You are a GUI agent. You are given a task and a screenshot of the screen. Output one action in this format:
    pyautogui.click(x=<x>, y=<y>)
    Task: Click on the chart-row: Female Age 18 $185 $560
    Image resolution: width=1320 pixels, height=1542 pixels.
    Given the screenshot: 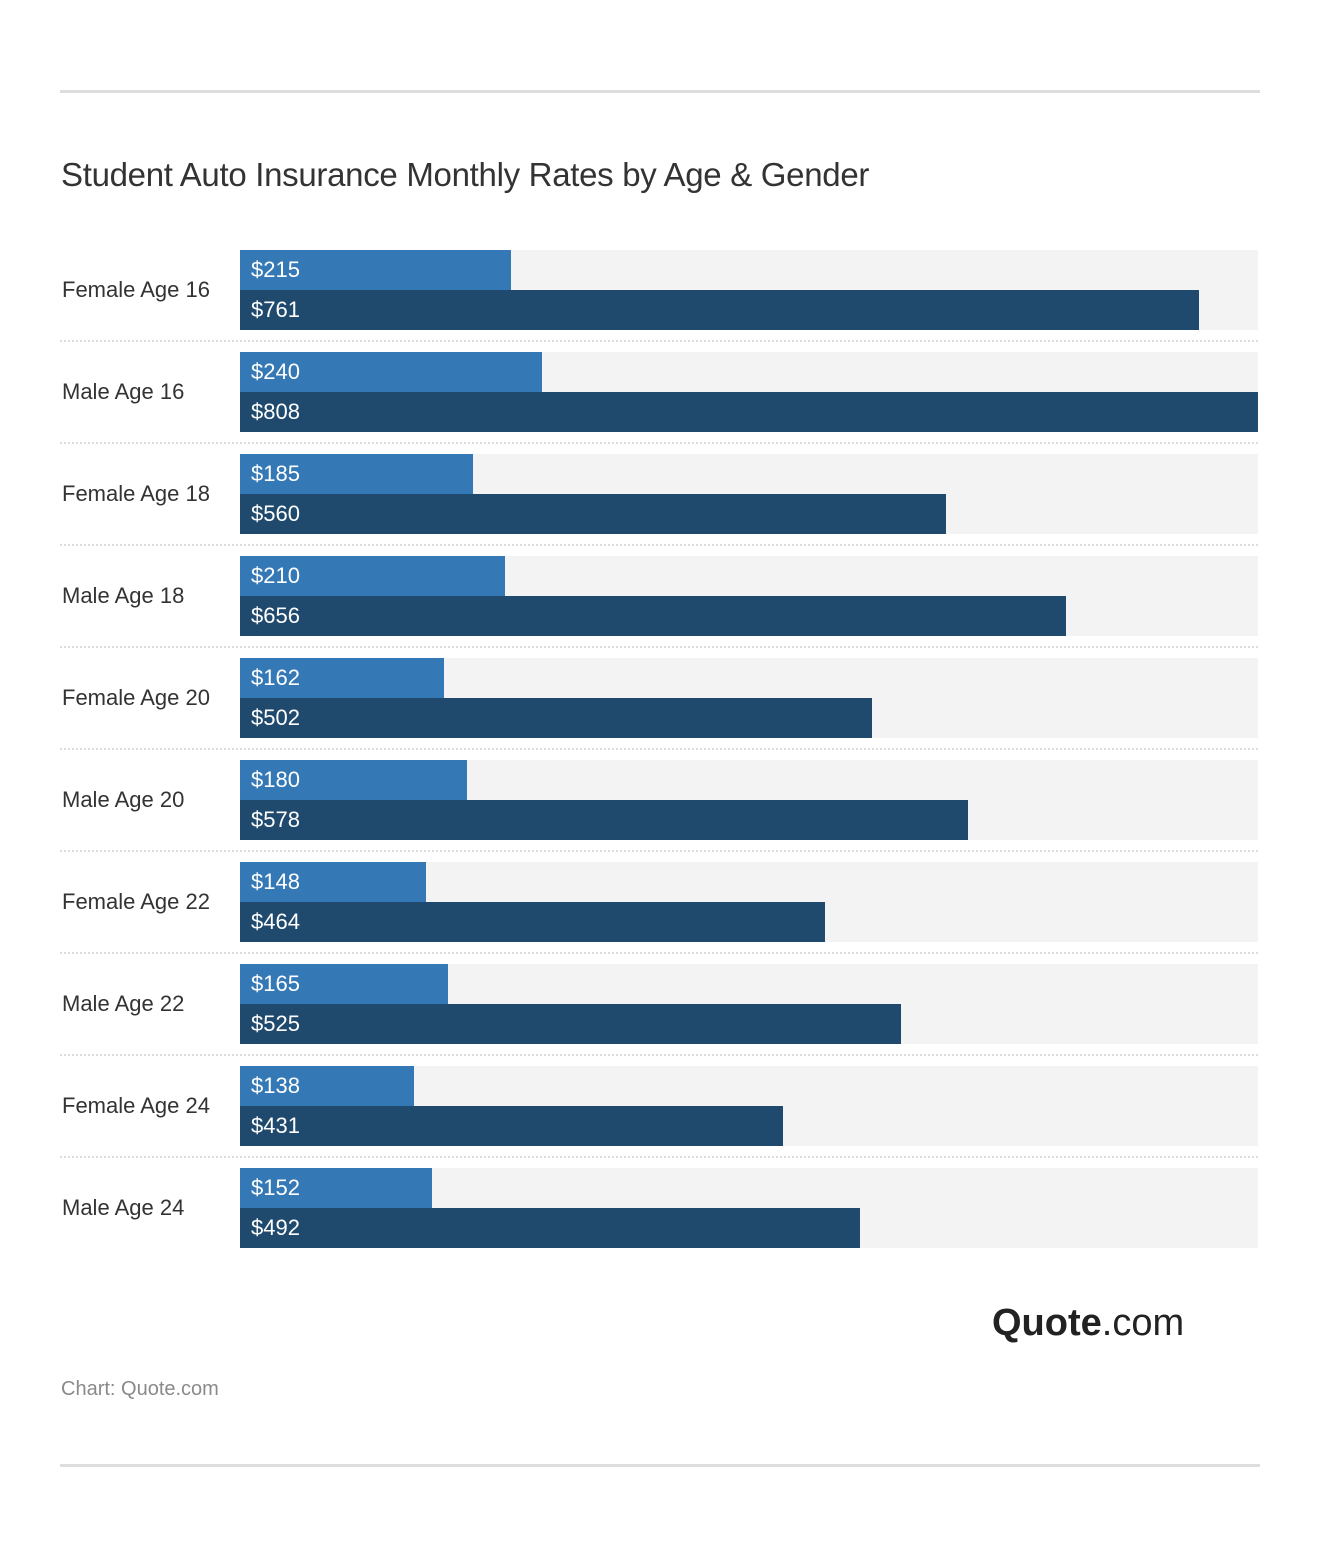 What is the action you would take?
    pyautogui.click(x=659, y=500)
    